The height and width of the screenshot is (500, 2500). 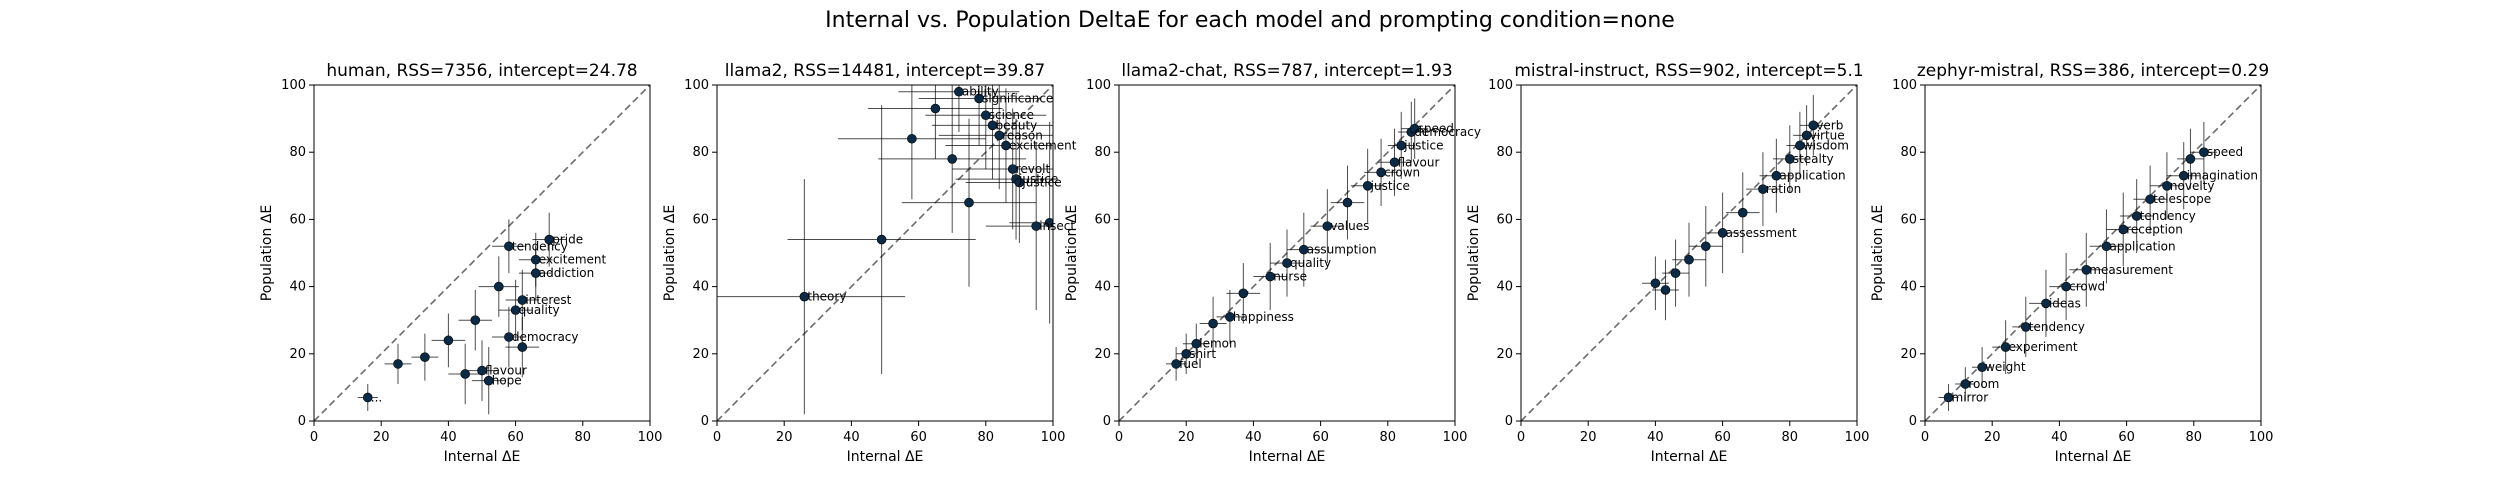 I want to click on x-axis-label: Internal ΔE, so click(x=482, y=457).